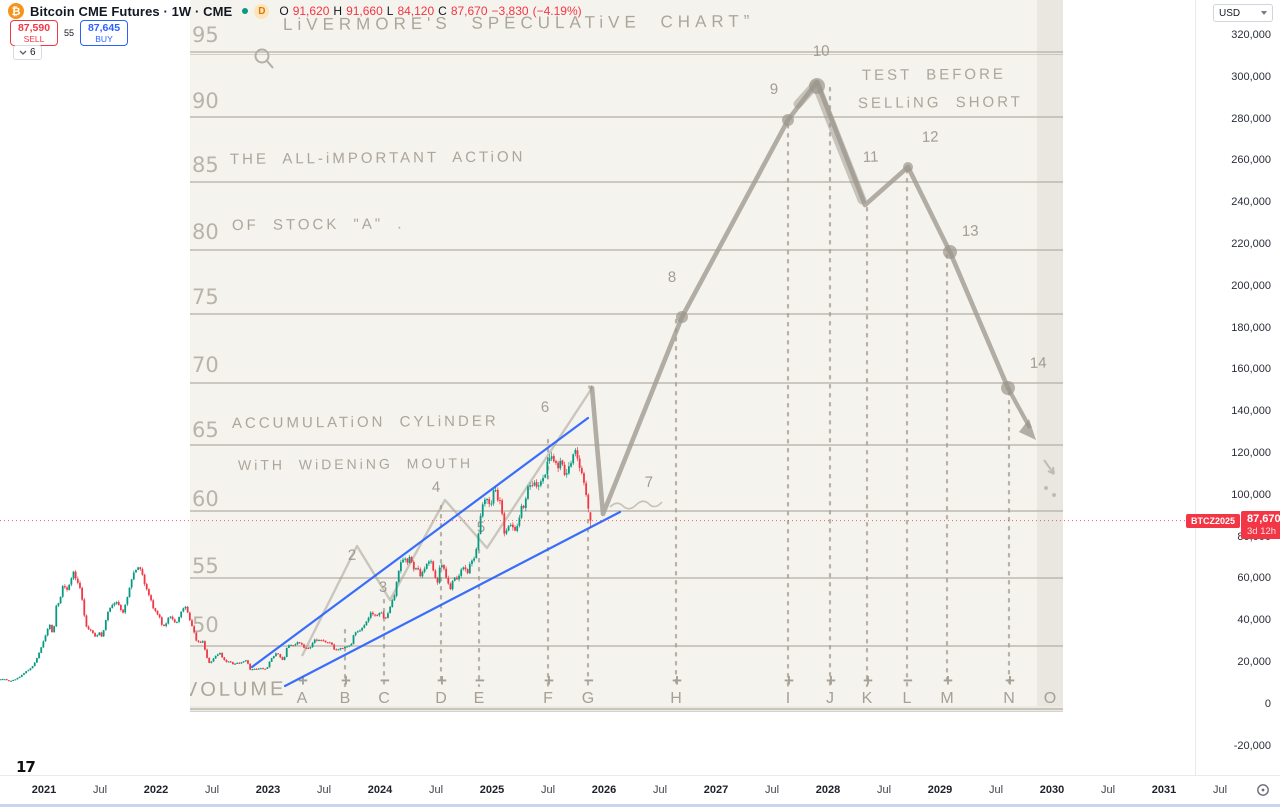  I want to click on sell-button: 87,590 SELL, so click(34, 33).